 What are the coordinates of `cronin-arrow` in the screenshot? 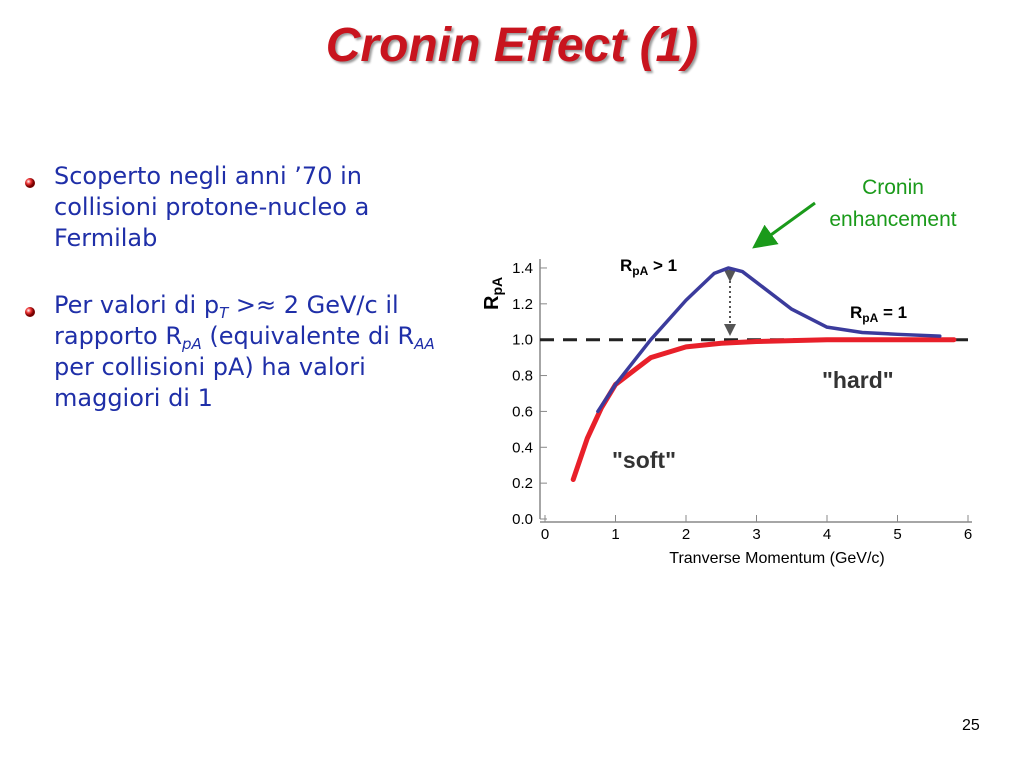 It's located at (784, 225).